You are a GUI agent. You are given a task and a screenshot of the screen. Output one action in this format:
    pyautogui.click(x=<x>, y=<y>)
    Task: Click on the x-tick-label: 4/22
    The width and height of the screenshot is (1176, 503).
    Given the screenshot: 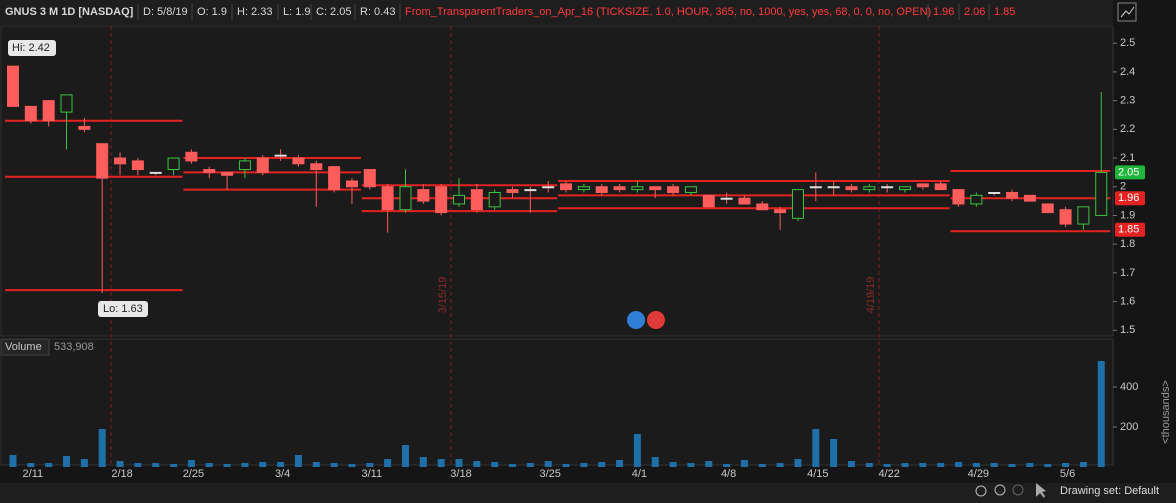 What is the action you would take?
    pyautogui.click(x=888, y=474)
    